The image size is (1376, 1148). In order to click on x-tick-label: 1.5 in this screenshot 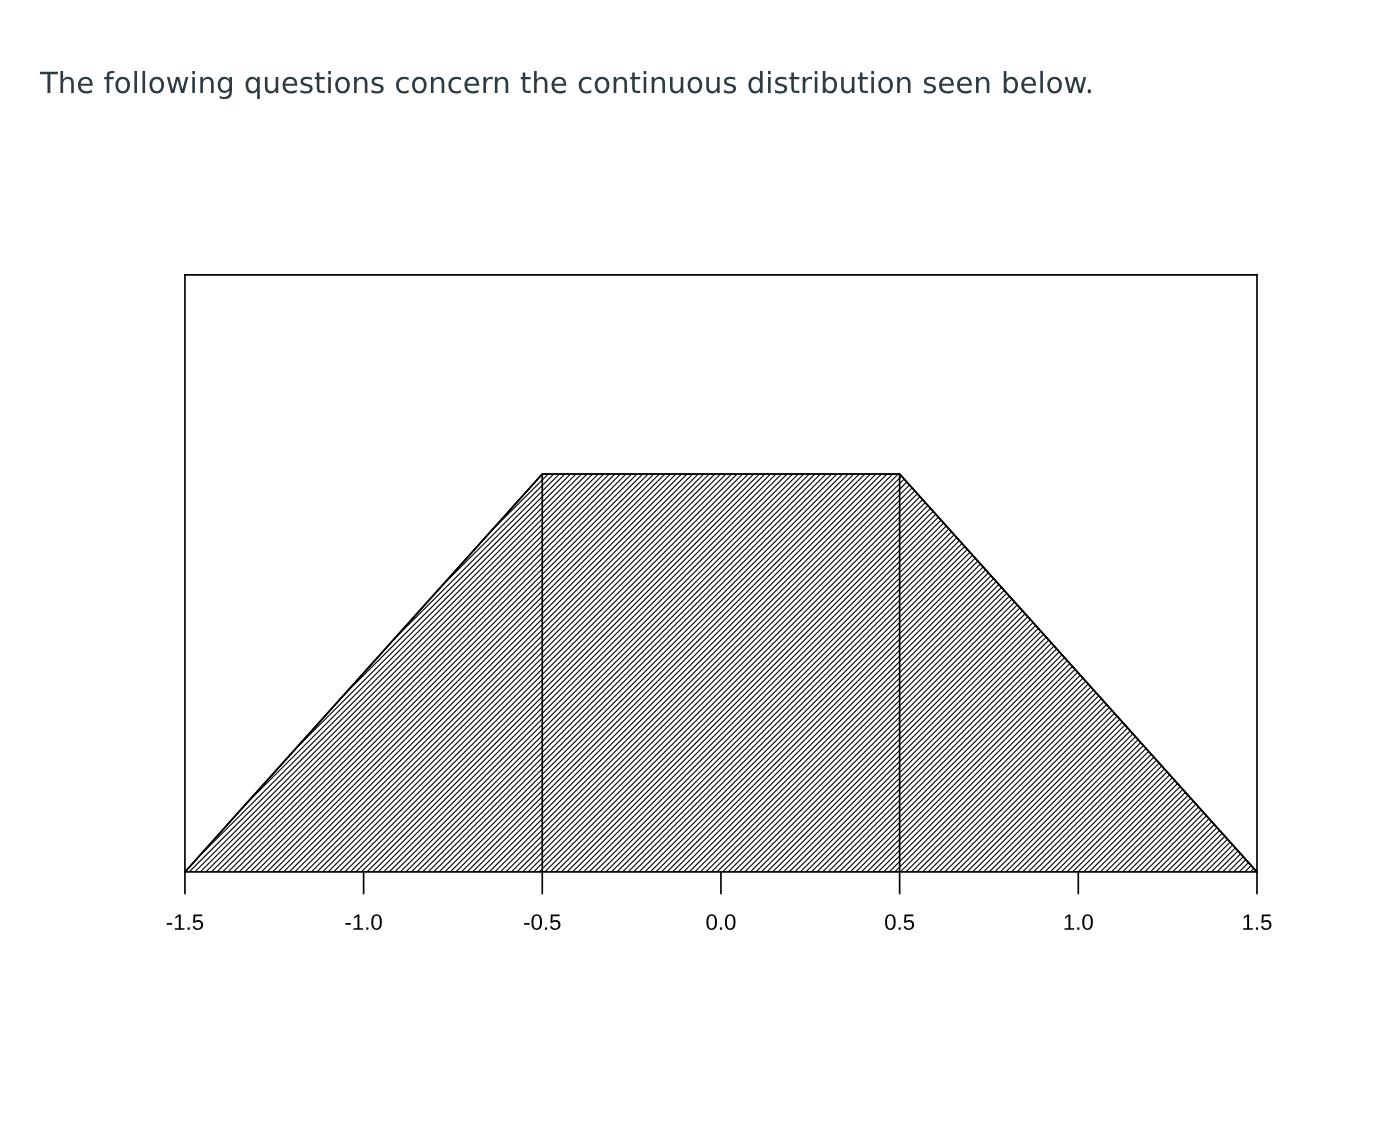, I will do `click(1257, 922)`.